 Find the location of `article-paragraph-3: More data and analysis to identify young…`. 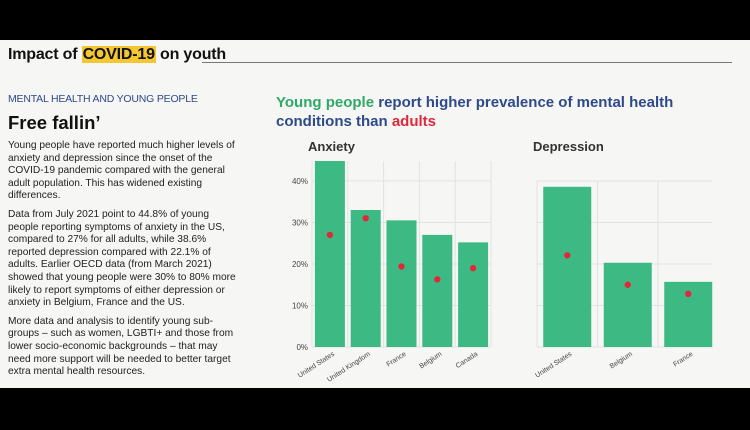

article-paragraph-3: More data and analysis to identify young… is located at coordinates (121, 346).